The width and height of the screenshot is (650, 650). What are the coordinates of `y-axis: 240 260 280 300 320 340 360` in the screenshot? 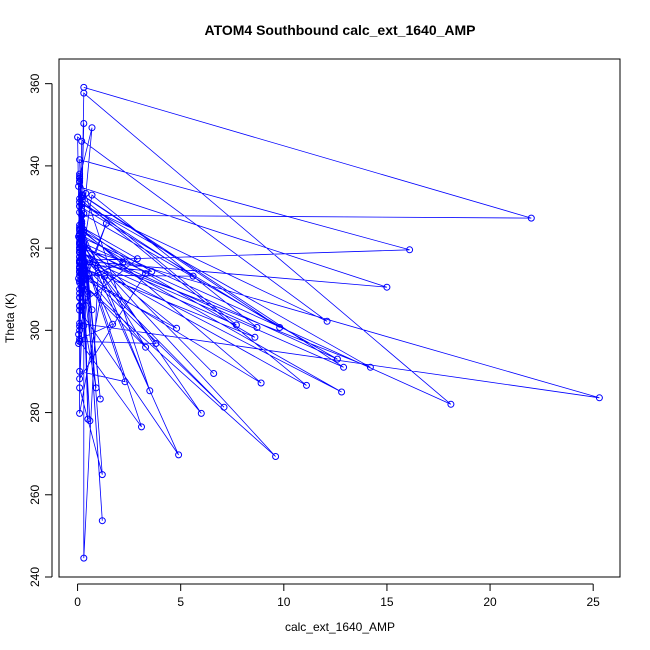 It's located at (40, 330).